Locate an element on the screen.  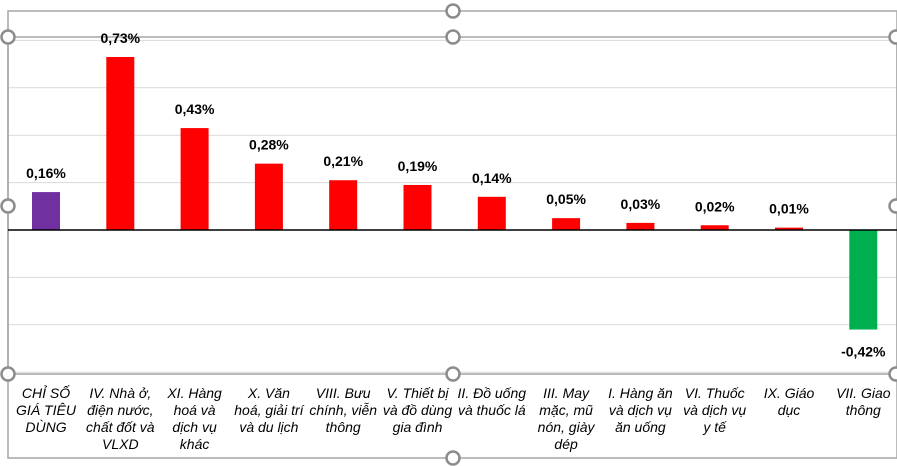
category-label: XI. Hàng hoá và dịch vụ khác is located at coordinates (194, 418).